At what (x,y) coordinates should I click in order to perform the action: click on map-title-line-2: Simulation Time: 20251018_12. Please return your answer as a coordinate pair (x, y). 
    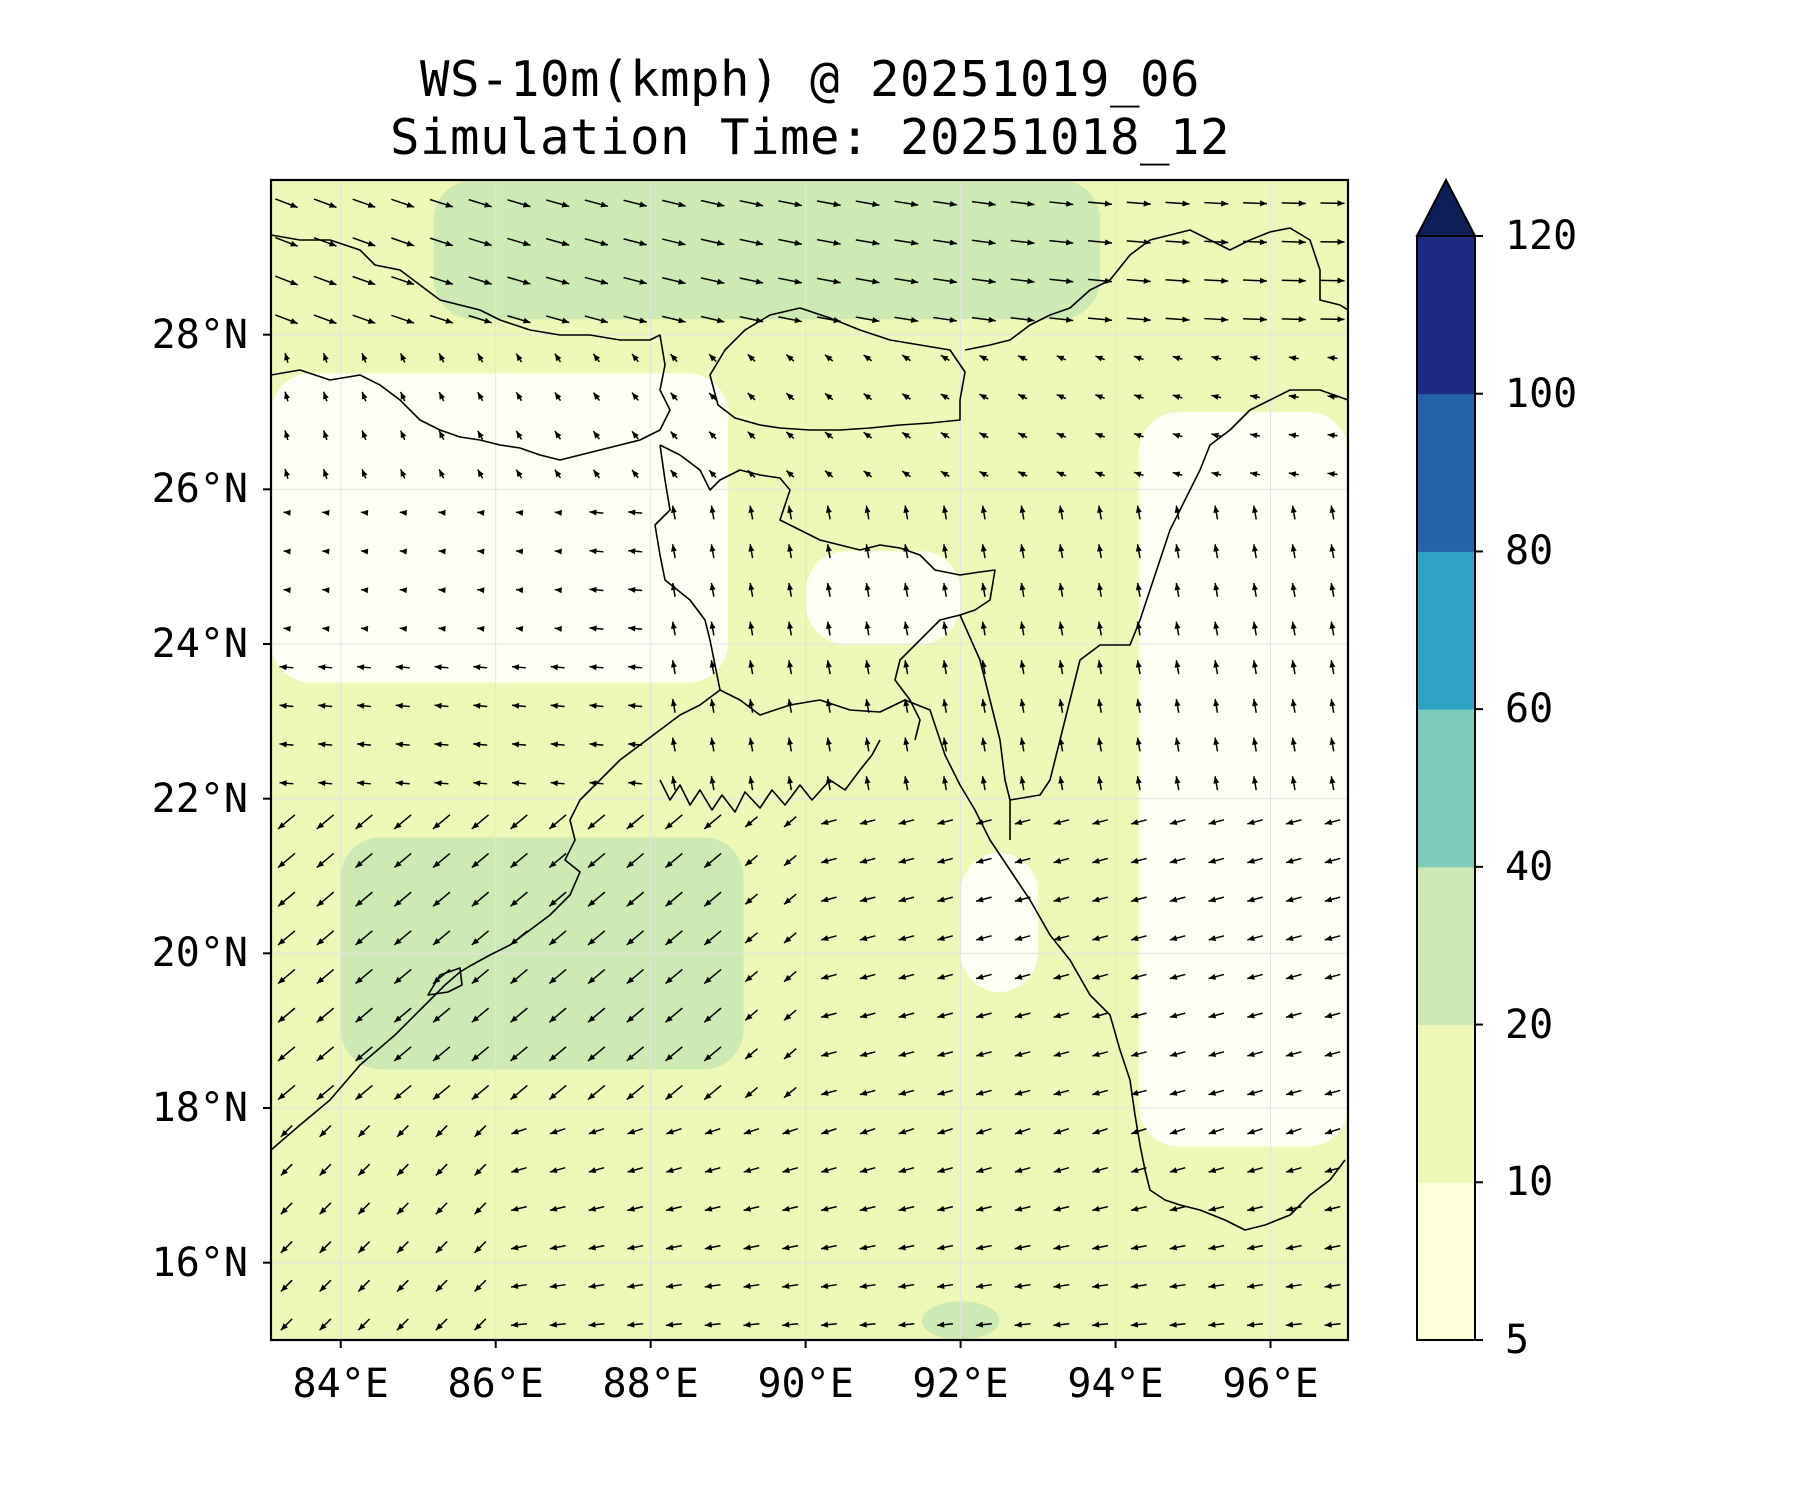
    Looking at the image, I should click on (809, 137).